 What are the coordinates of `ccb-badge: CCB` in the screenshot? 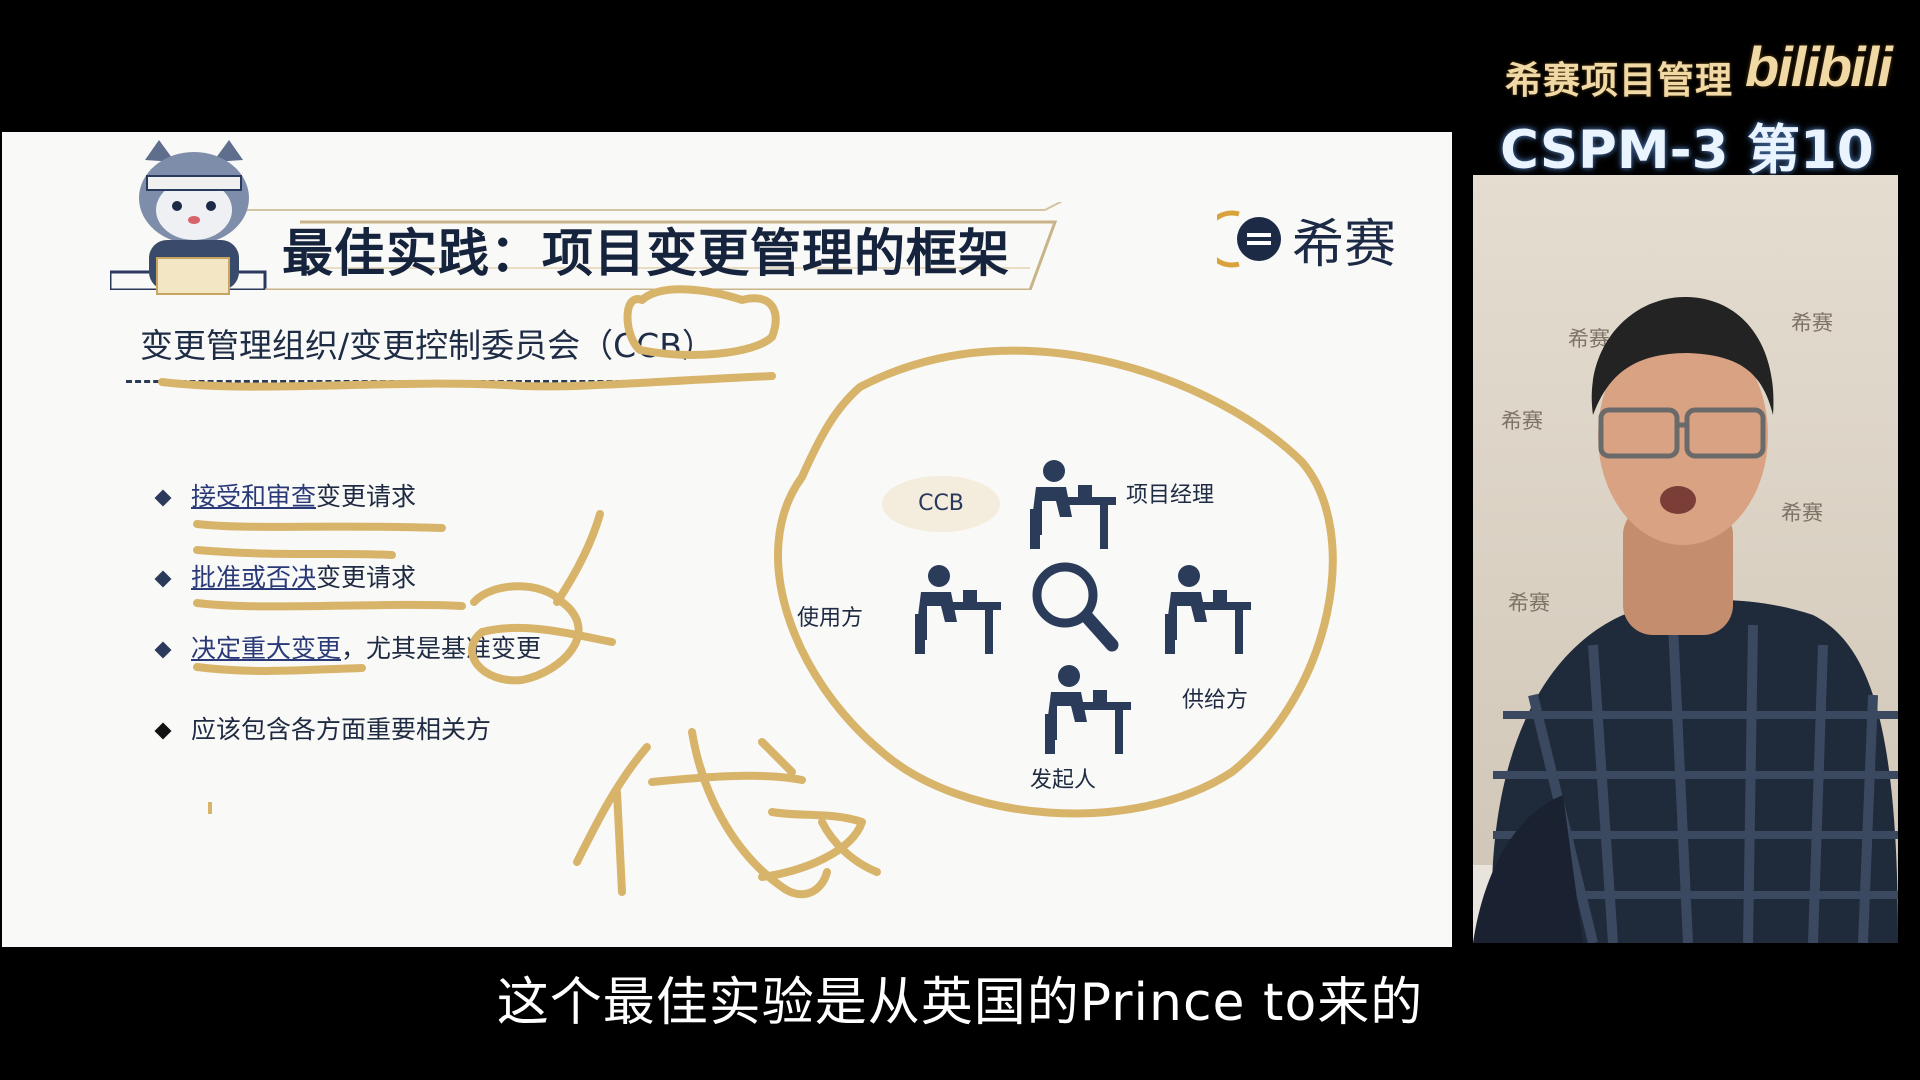 It's located at (941, 504).